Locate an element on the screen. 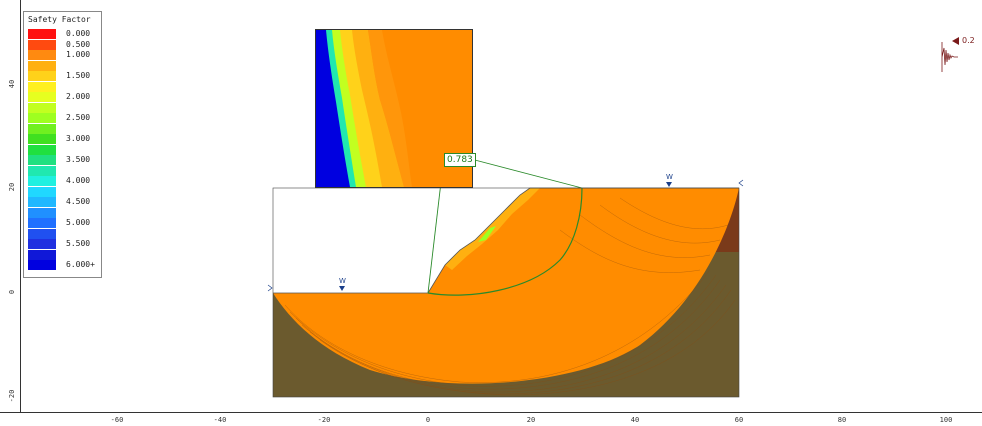 The image size is (982, 426). legend-value-label: 6.000+ is located at coordinates (80, 264).